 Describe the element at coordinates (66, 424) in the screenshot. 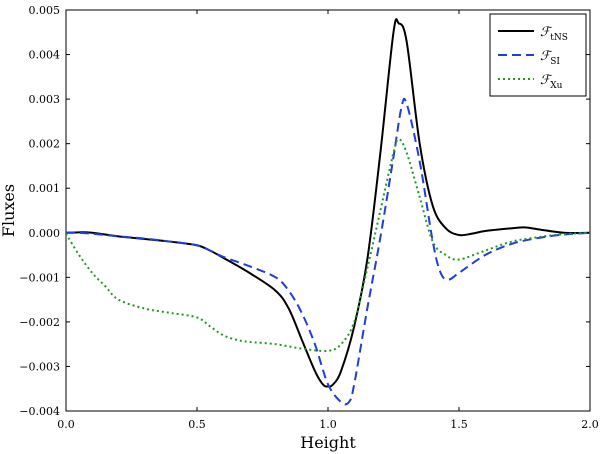

I see `x-tick-label: 0.0` at that location.